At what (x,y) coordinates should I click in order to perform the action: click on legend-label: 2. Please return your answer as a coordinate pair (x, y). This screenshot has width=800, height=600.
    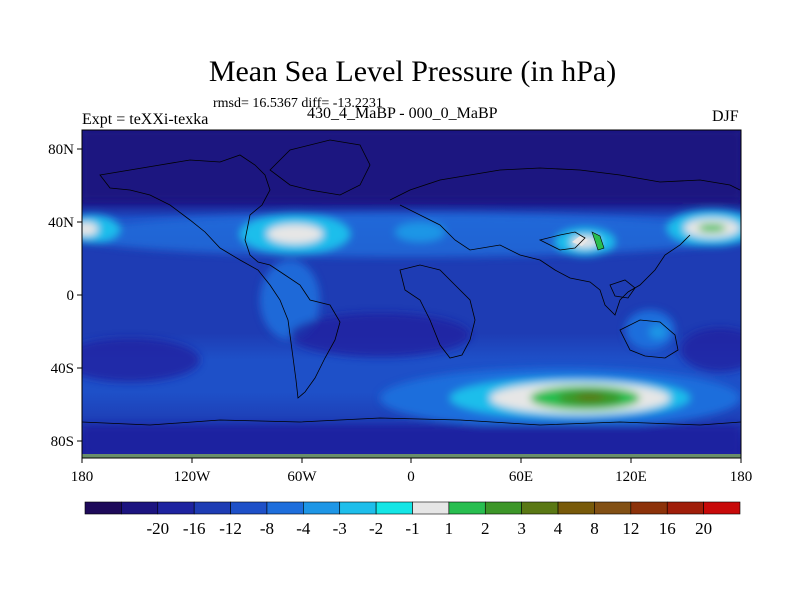
    Looking at the image, I should click on (485, 528).